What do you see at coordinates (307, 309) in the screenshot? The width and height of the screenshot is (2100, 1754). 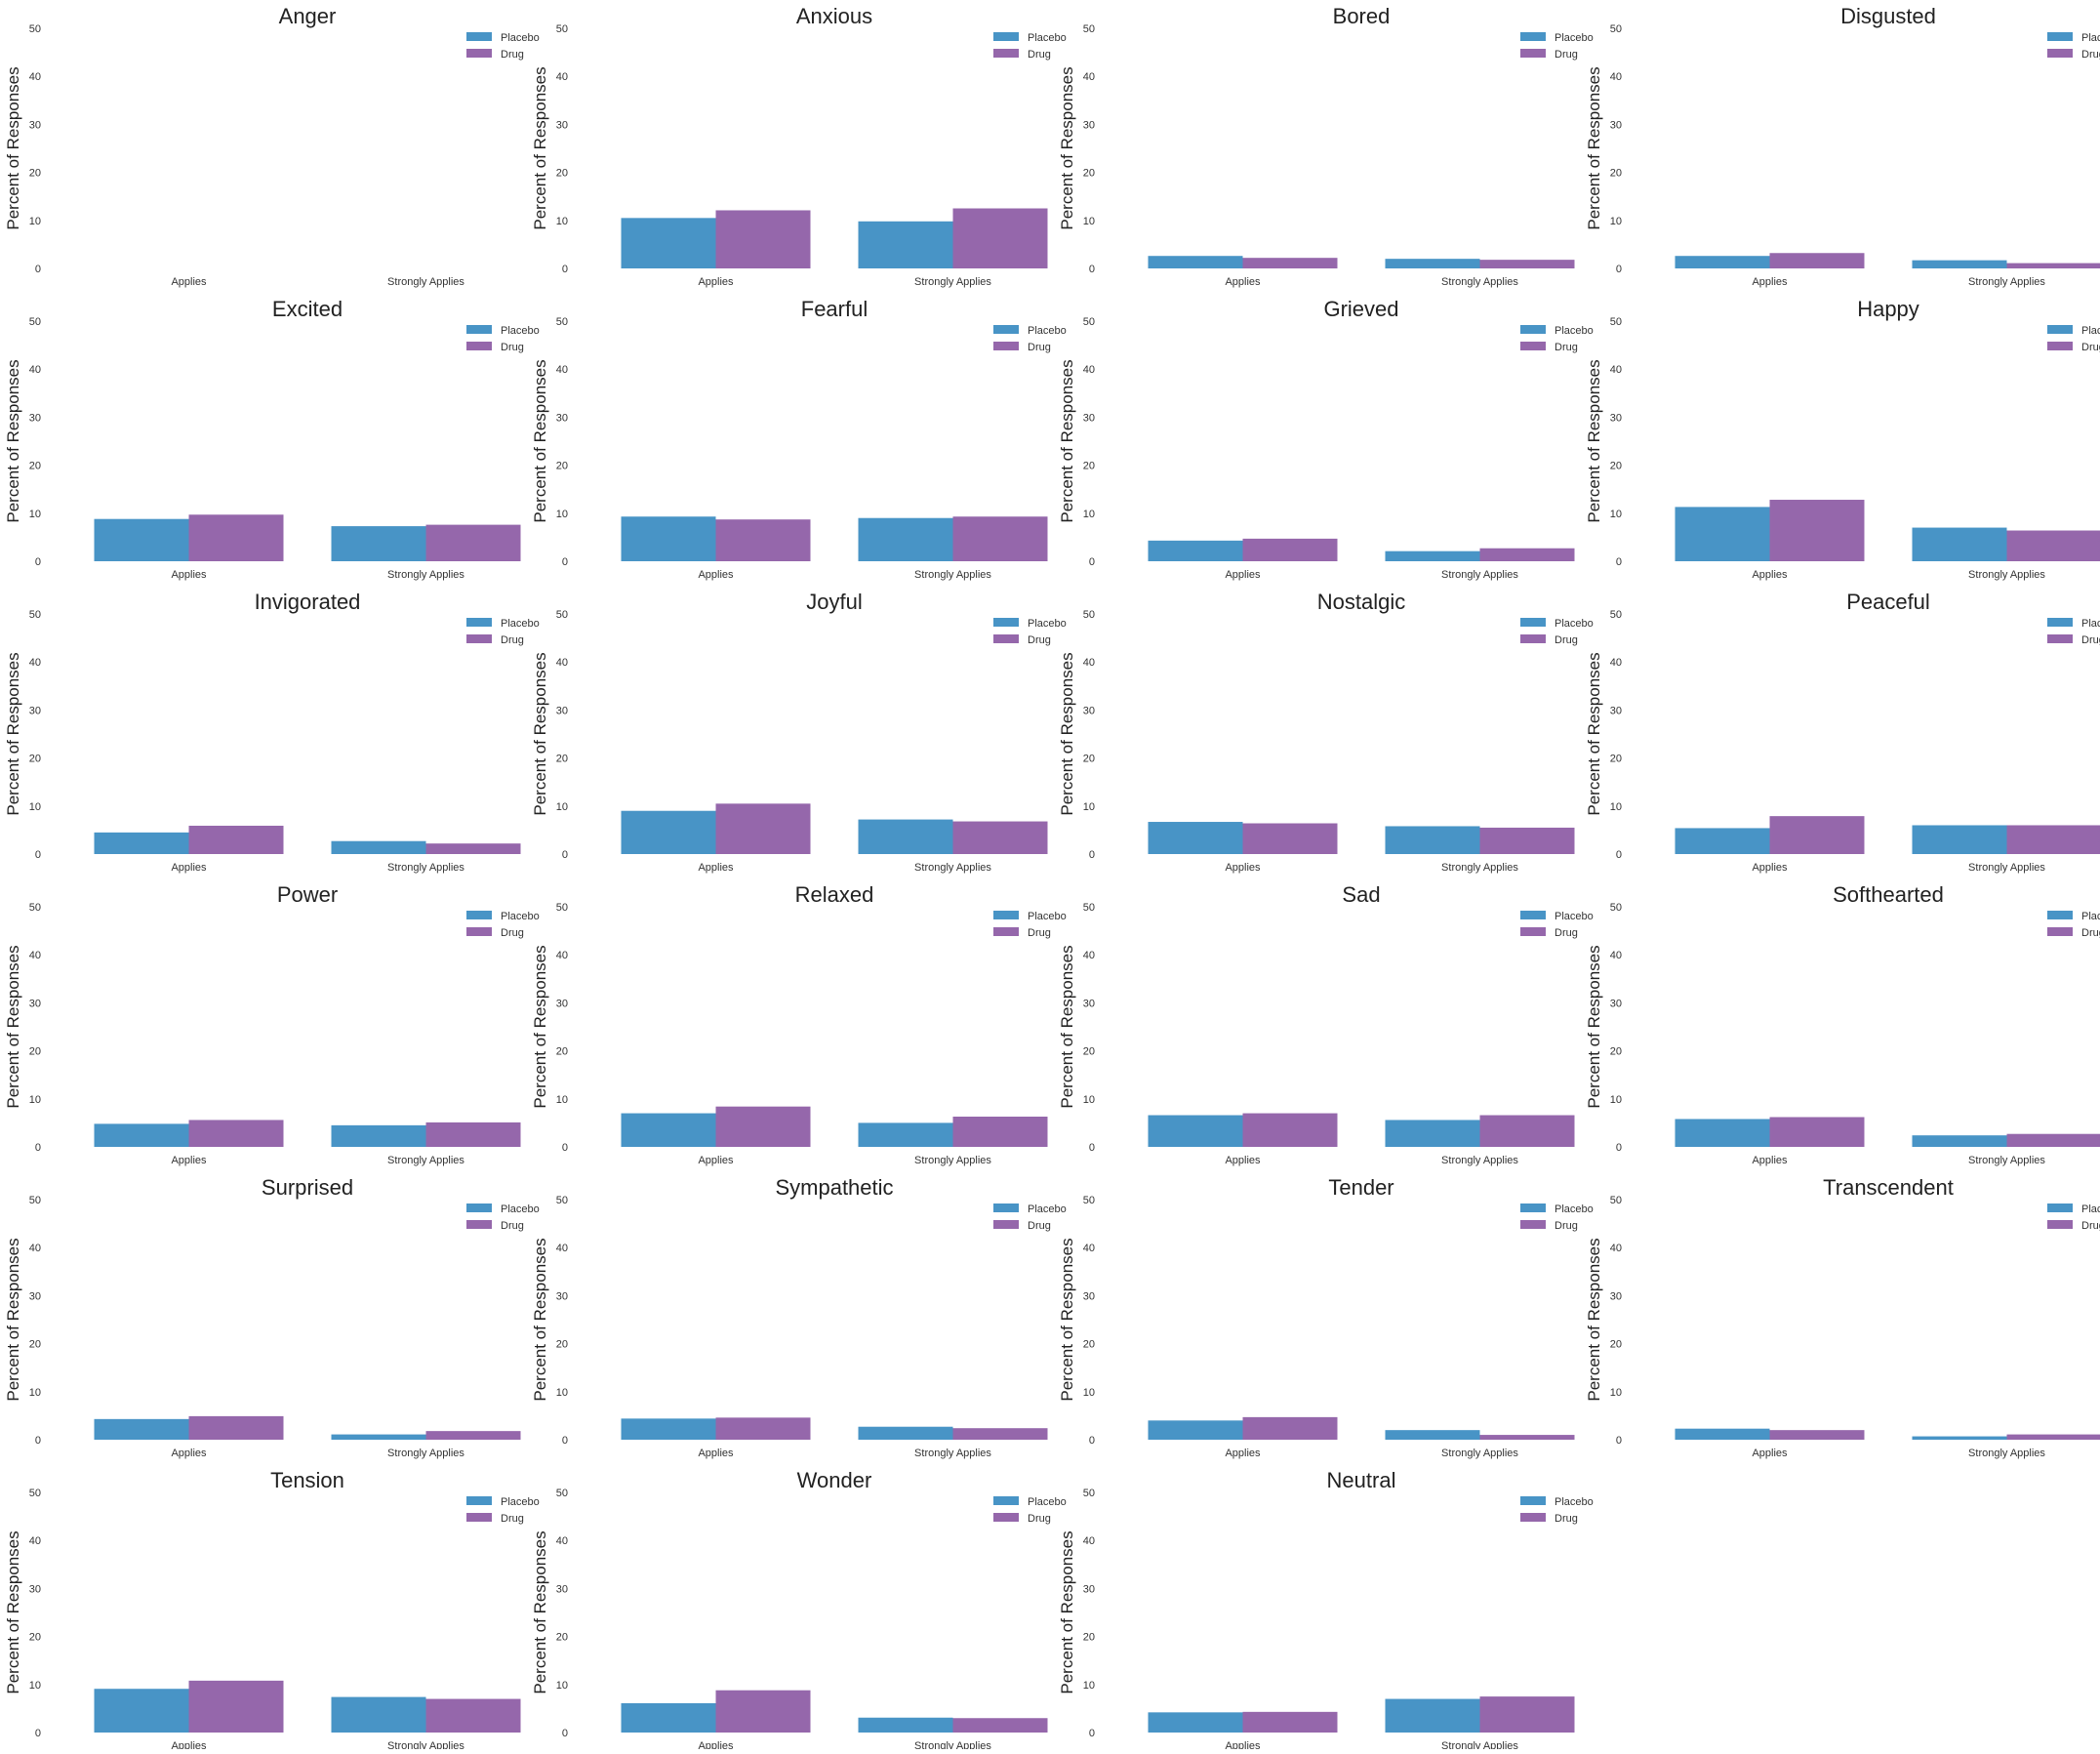 I see `panel-title: Excited` at bounding box center [307, 309].